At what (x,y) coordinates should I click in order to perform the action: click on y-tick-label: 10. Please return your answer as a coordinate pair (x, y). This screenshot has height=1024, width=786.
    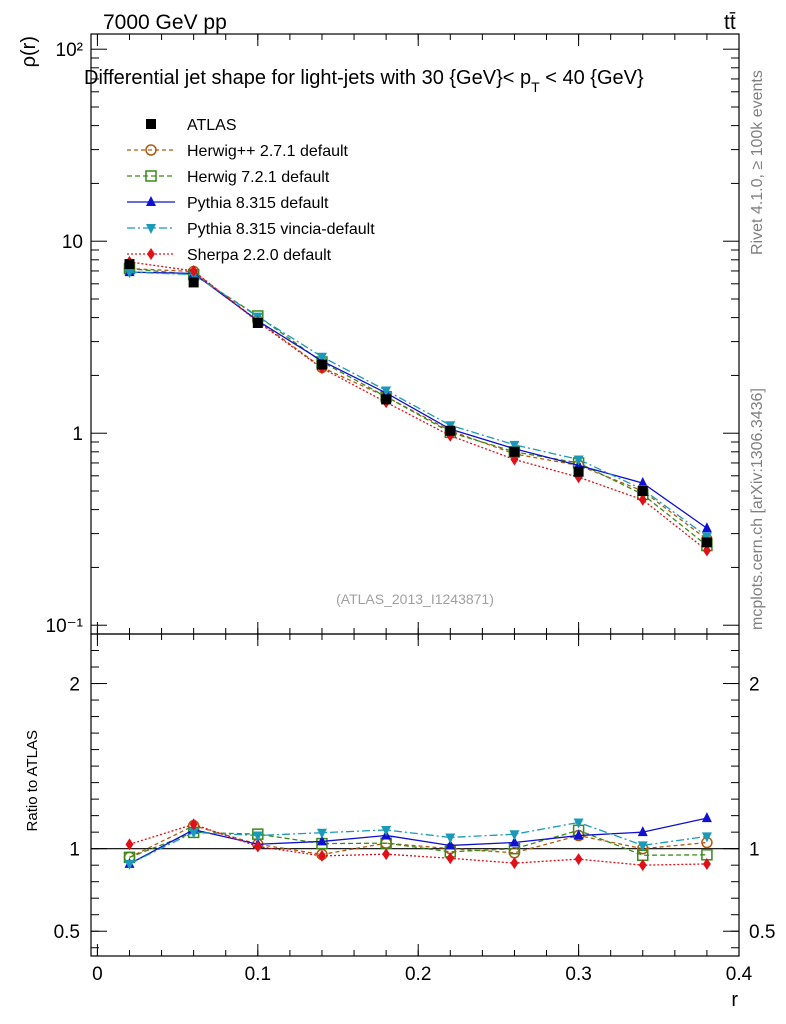
    Looking at the image, I should click on (72, 242).